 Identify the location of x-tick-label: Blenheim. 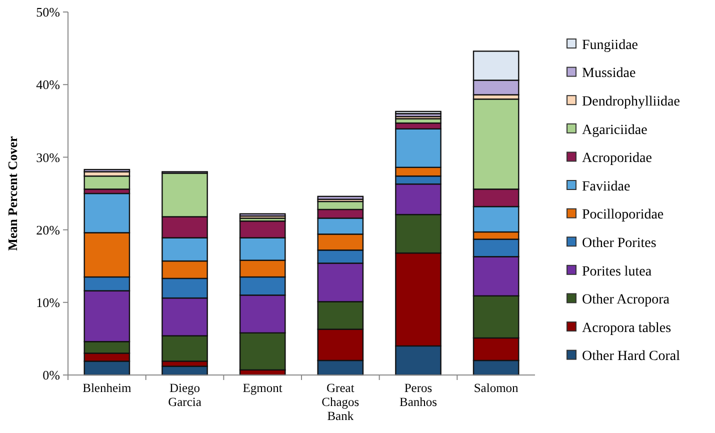
(107, 388).